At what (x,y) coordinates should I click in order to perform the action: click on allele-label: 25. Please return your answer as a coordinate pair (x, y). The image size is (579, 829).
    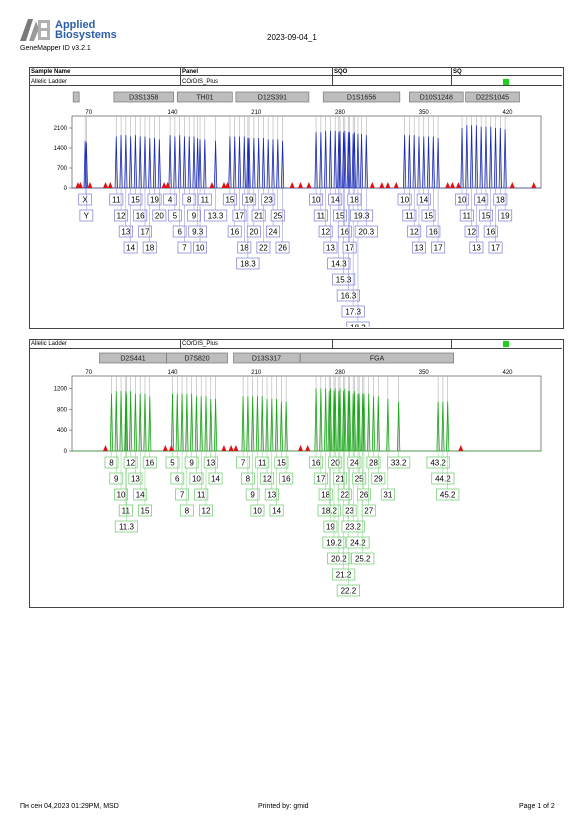
    Looking at the image, I should click on (359, 478).